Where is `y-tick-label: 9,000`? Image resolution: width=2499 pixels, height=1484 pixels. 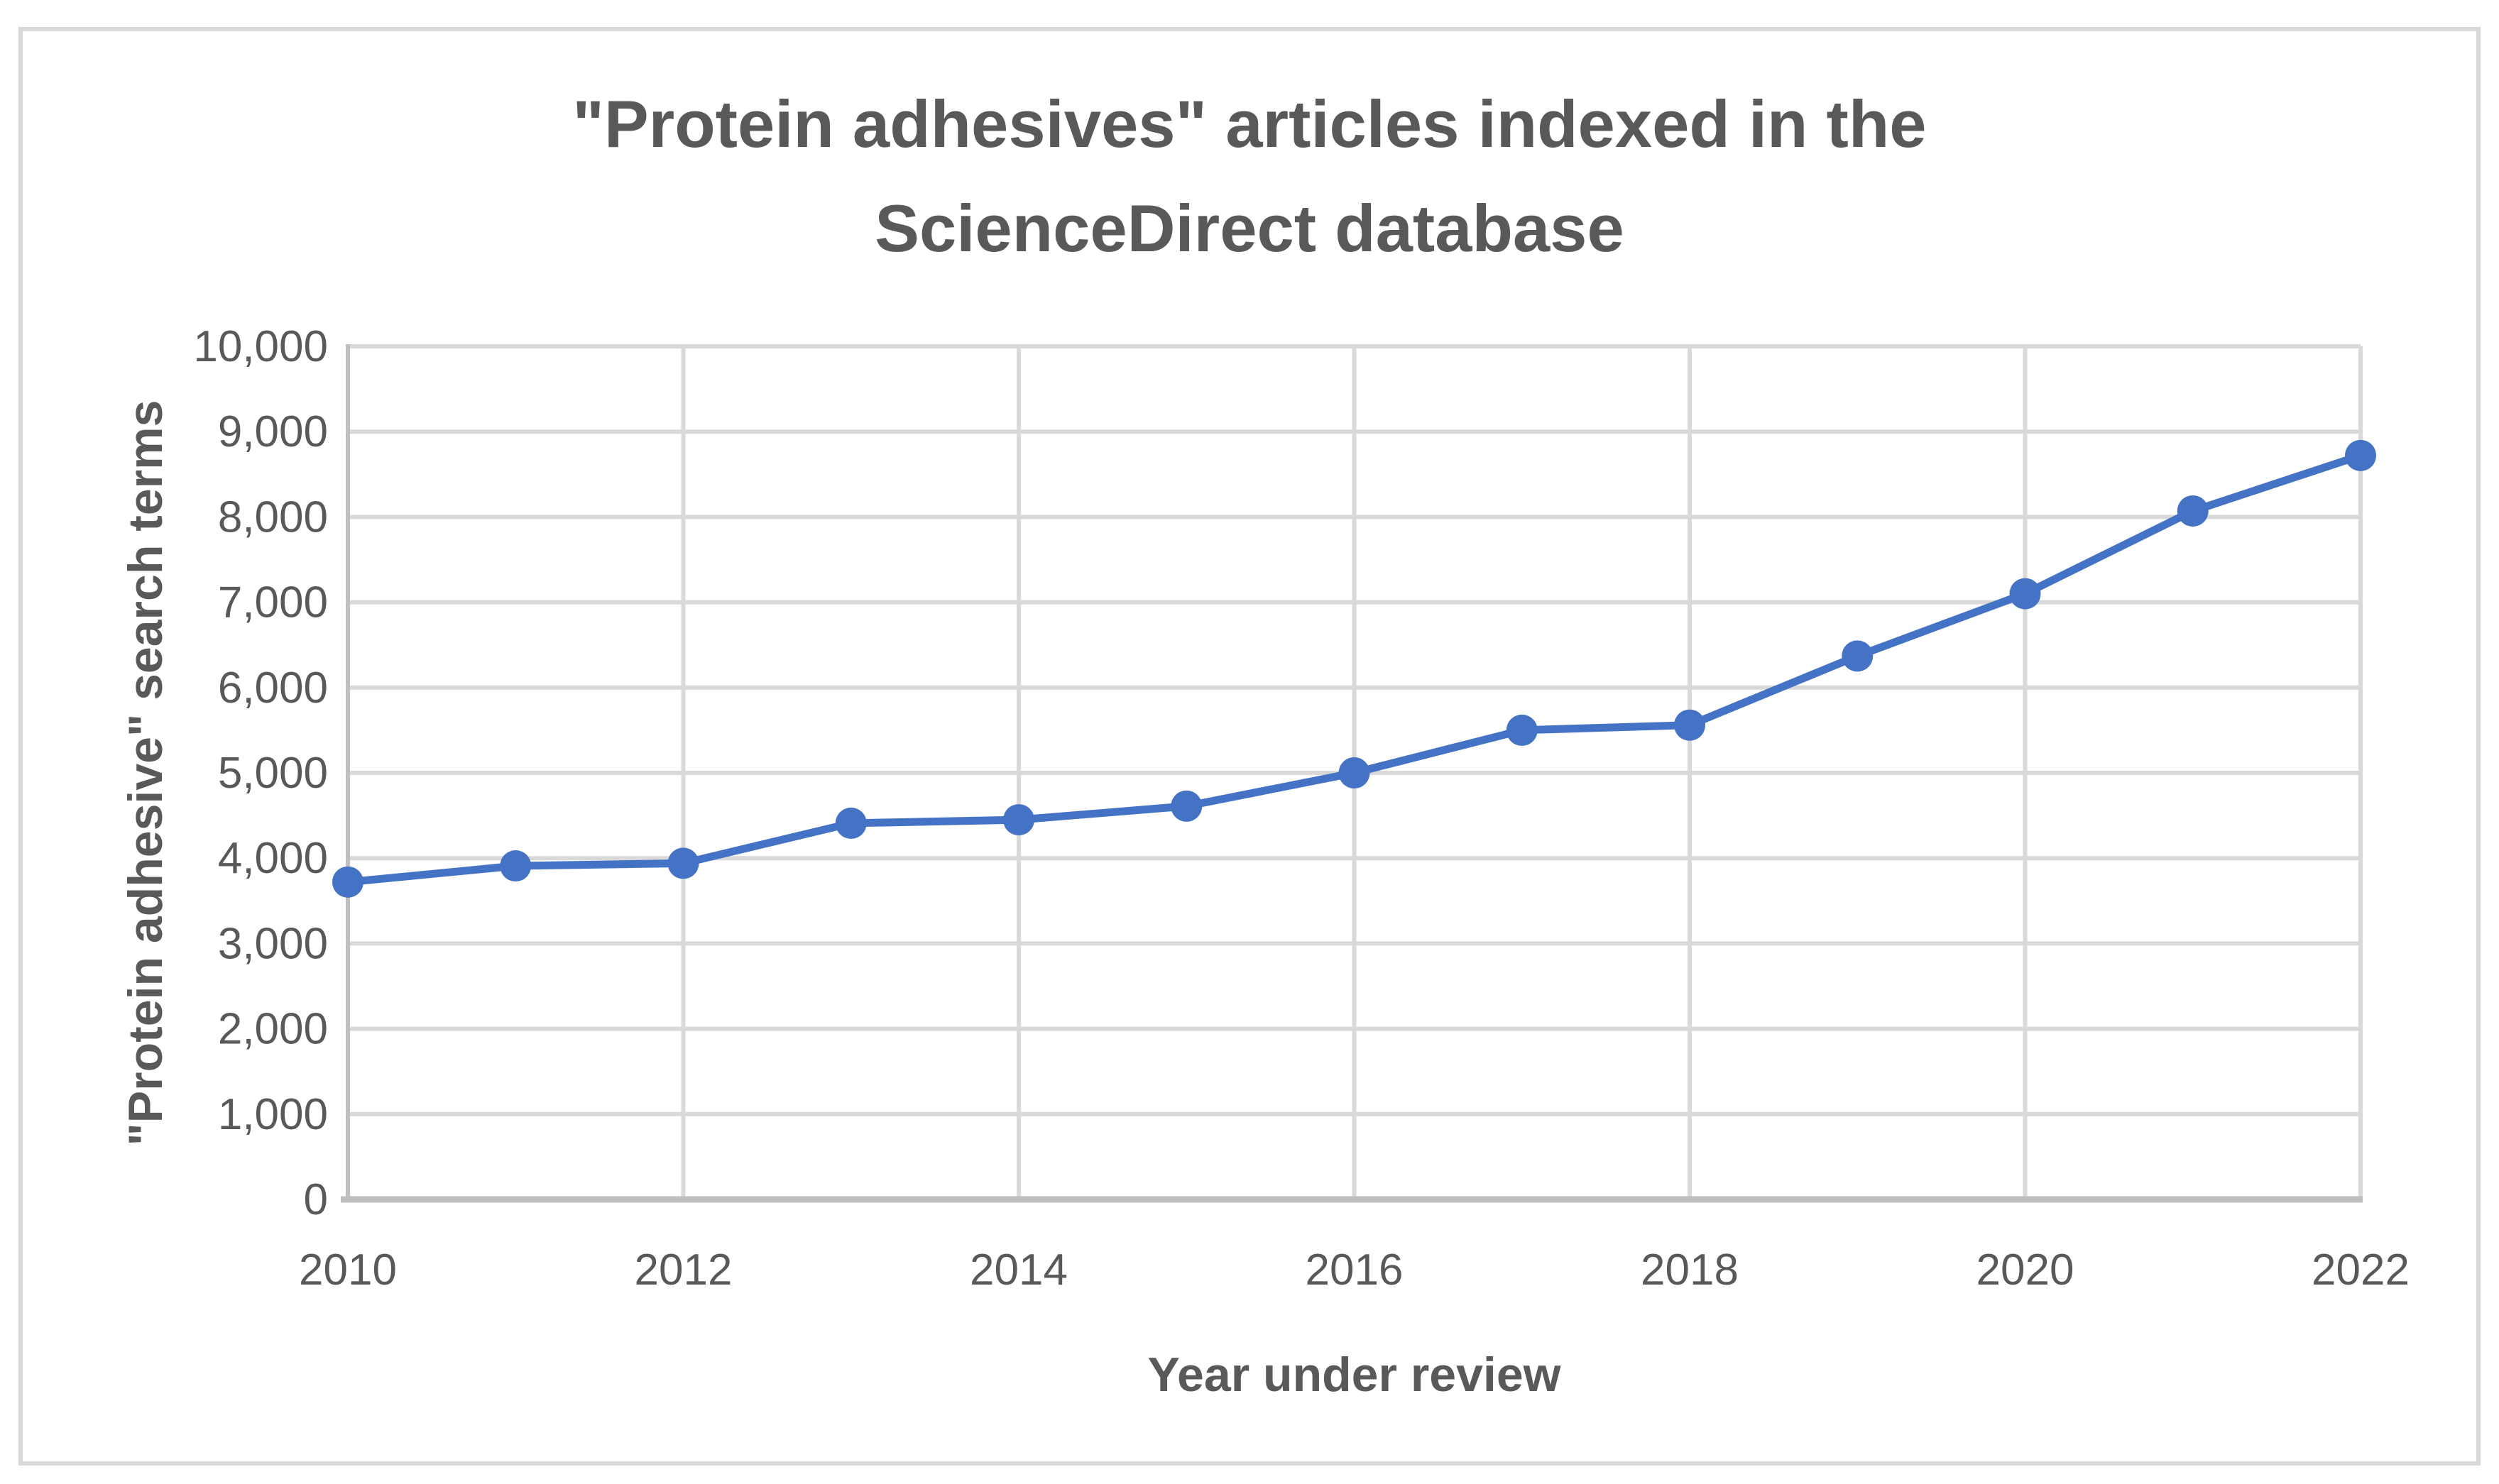 y-tick-label: 9,000 is located at coordinates (273, 431).